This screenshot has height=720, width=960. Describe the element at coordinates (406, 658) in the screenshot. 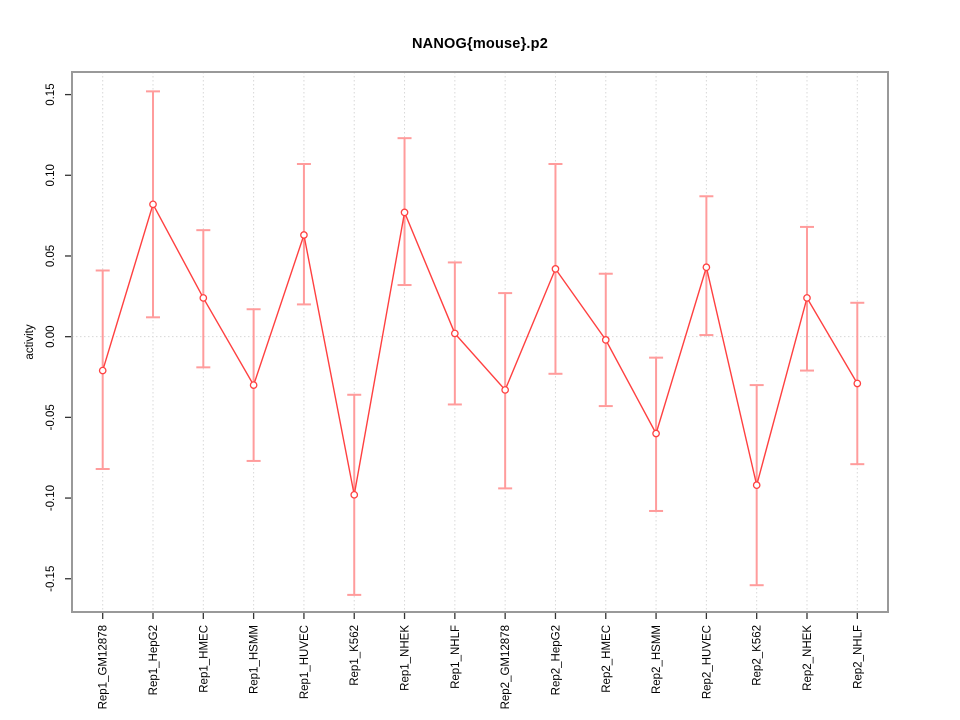

I see `x-tick-label: Rep1_NHEK` at that location.